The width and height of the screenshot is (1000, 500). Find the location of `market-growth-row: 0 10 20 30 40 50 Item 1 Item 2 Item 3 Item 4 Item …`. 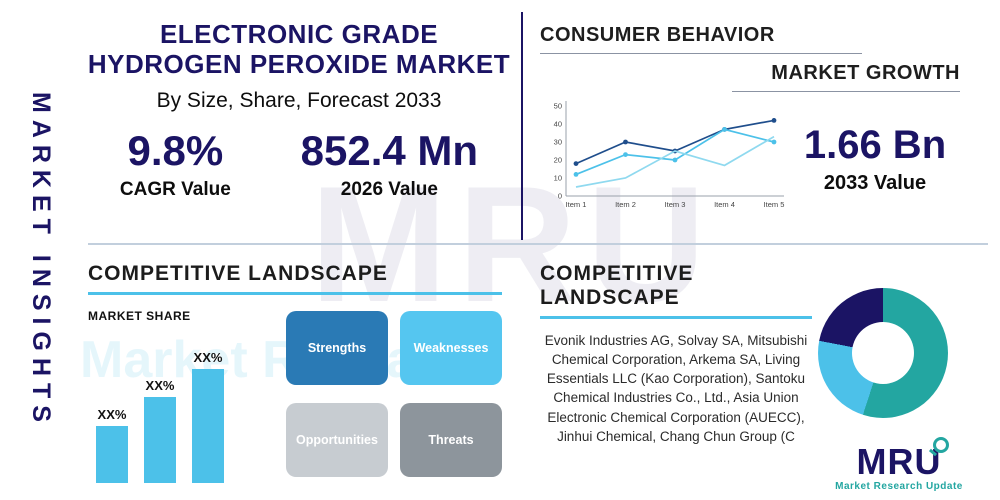

market-growth-row: 0 10 20 30 40 50 Item 1 Item 2 Item 3 Item 4 Item … is located at coordinates (750, 158).